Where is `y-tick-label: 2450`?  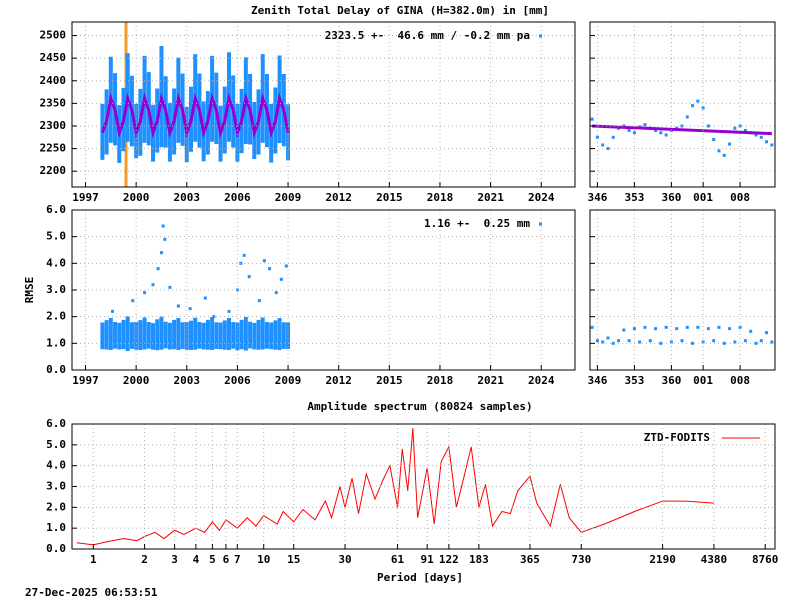 y-tick-label: 2450 is located at coordinates (53, 57).